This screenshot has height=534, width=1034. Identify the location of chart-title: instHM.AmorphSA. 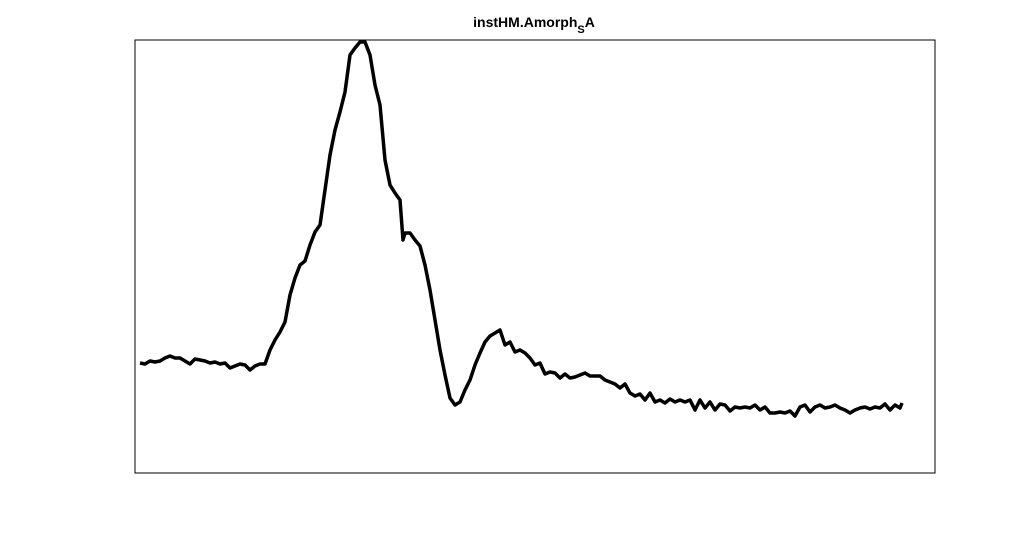
(534, 25).